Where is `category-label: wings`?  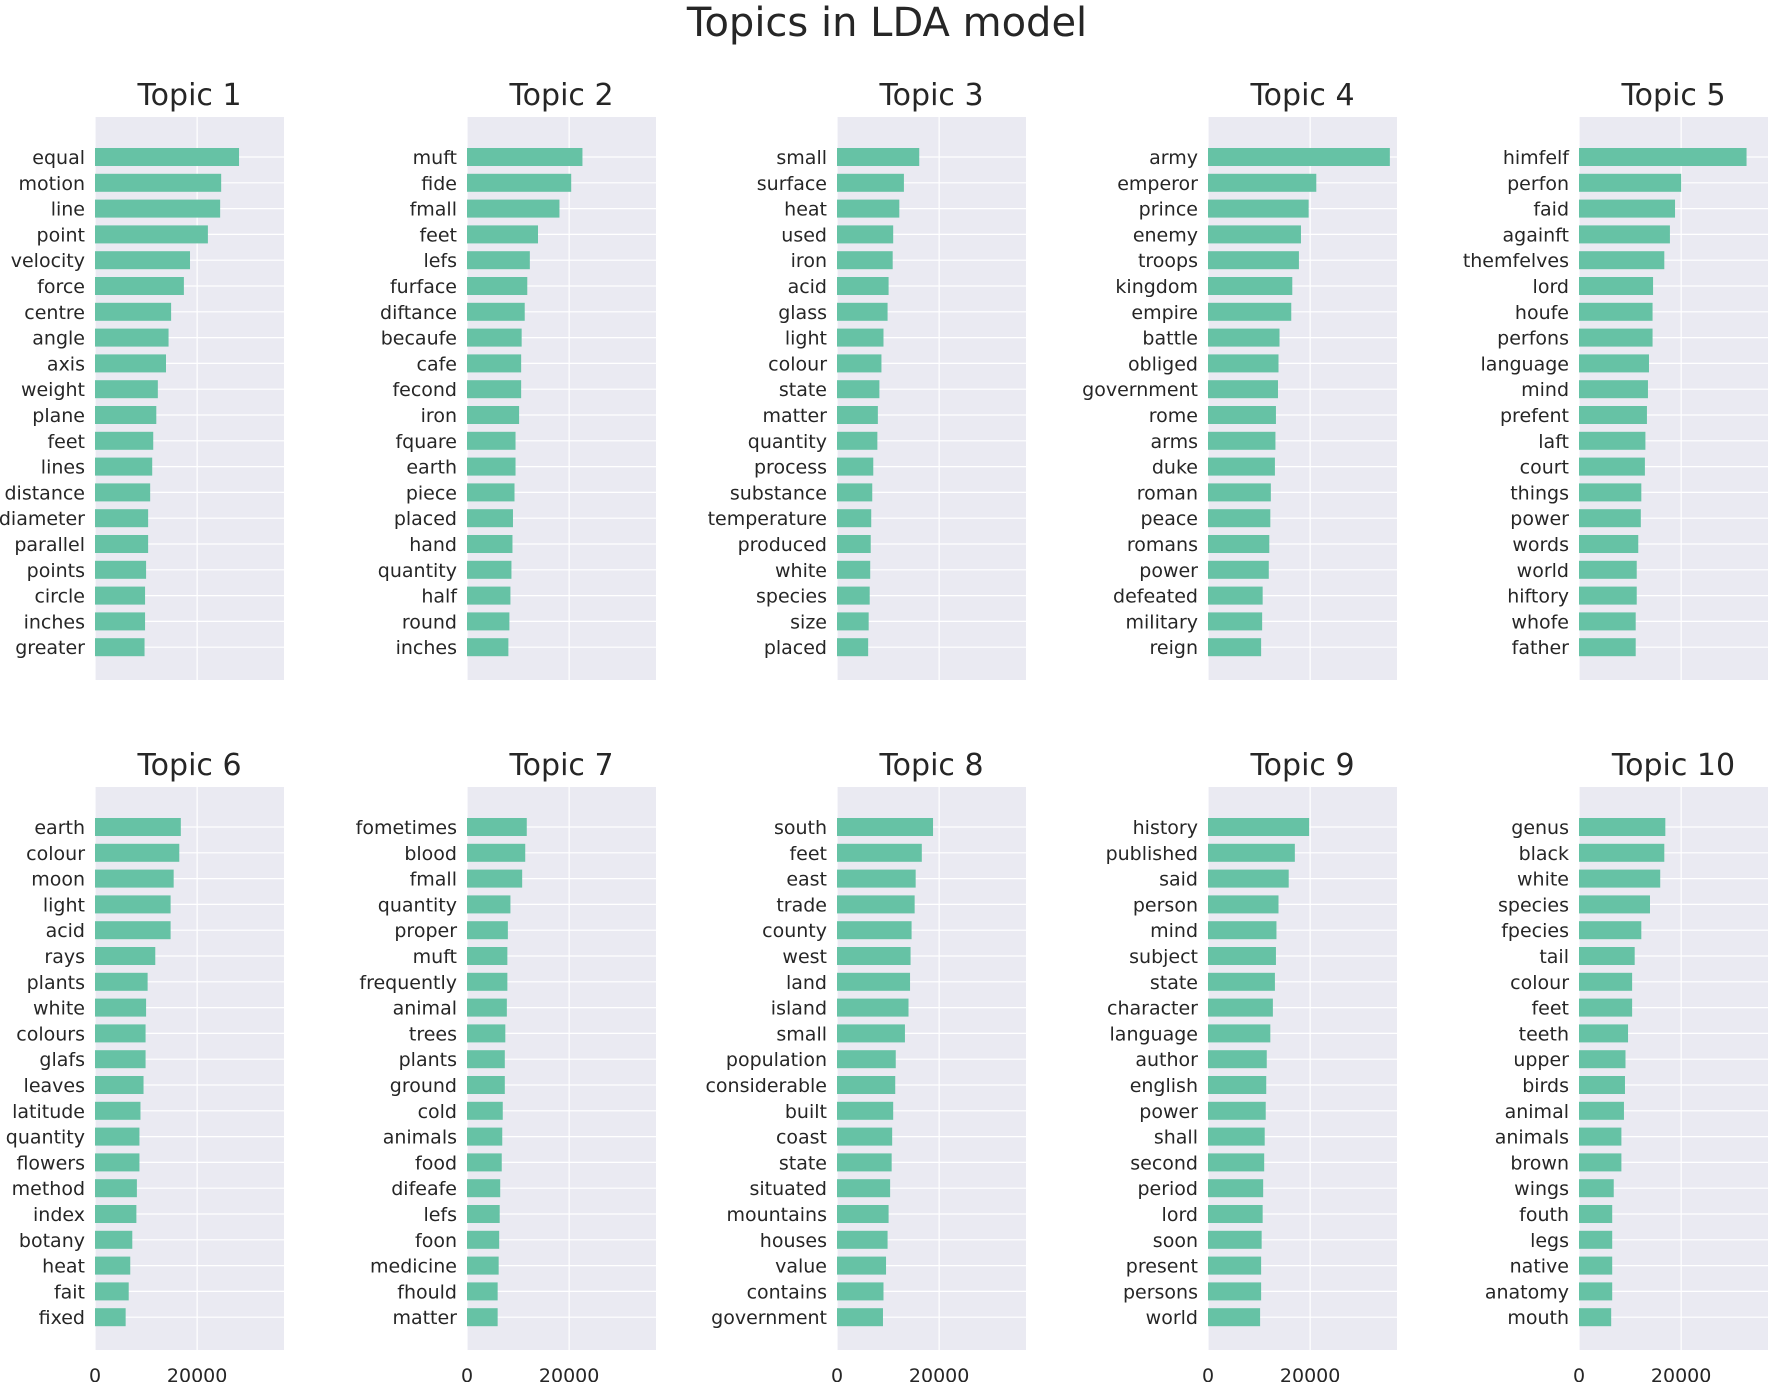 category-label: wings is located at coordinates (1541, 1189).